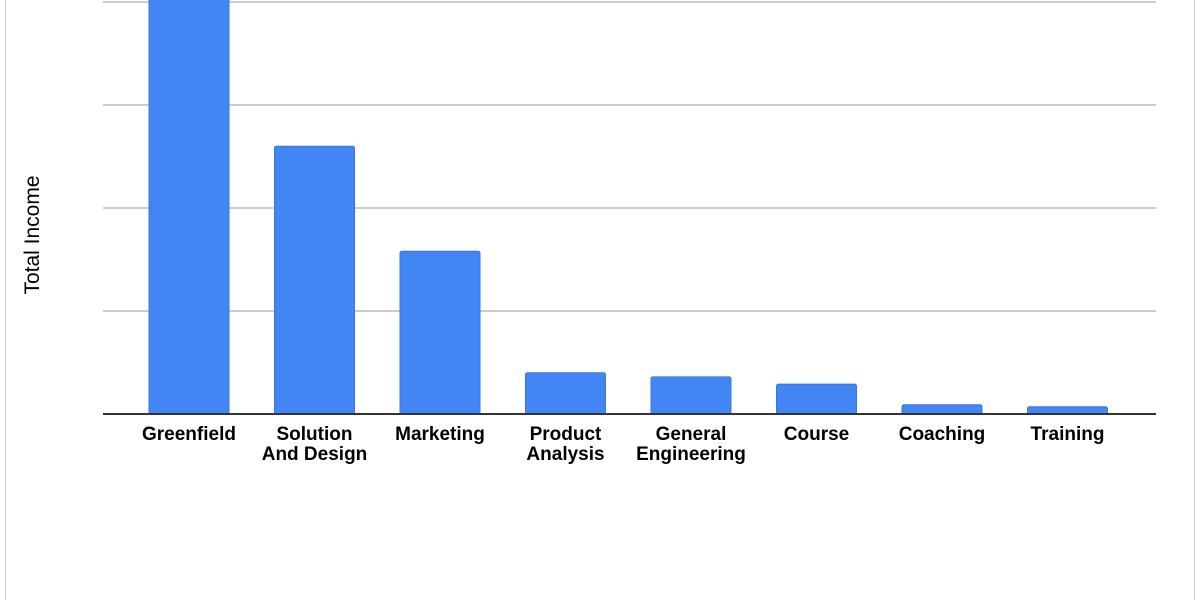 The image size is (1200, 600). Describe the element at coordinates (691, 395) in the screenshot. I see `bar-general-engineering` at that location.